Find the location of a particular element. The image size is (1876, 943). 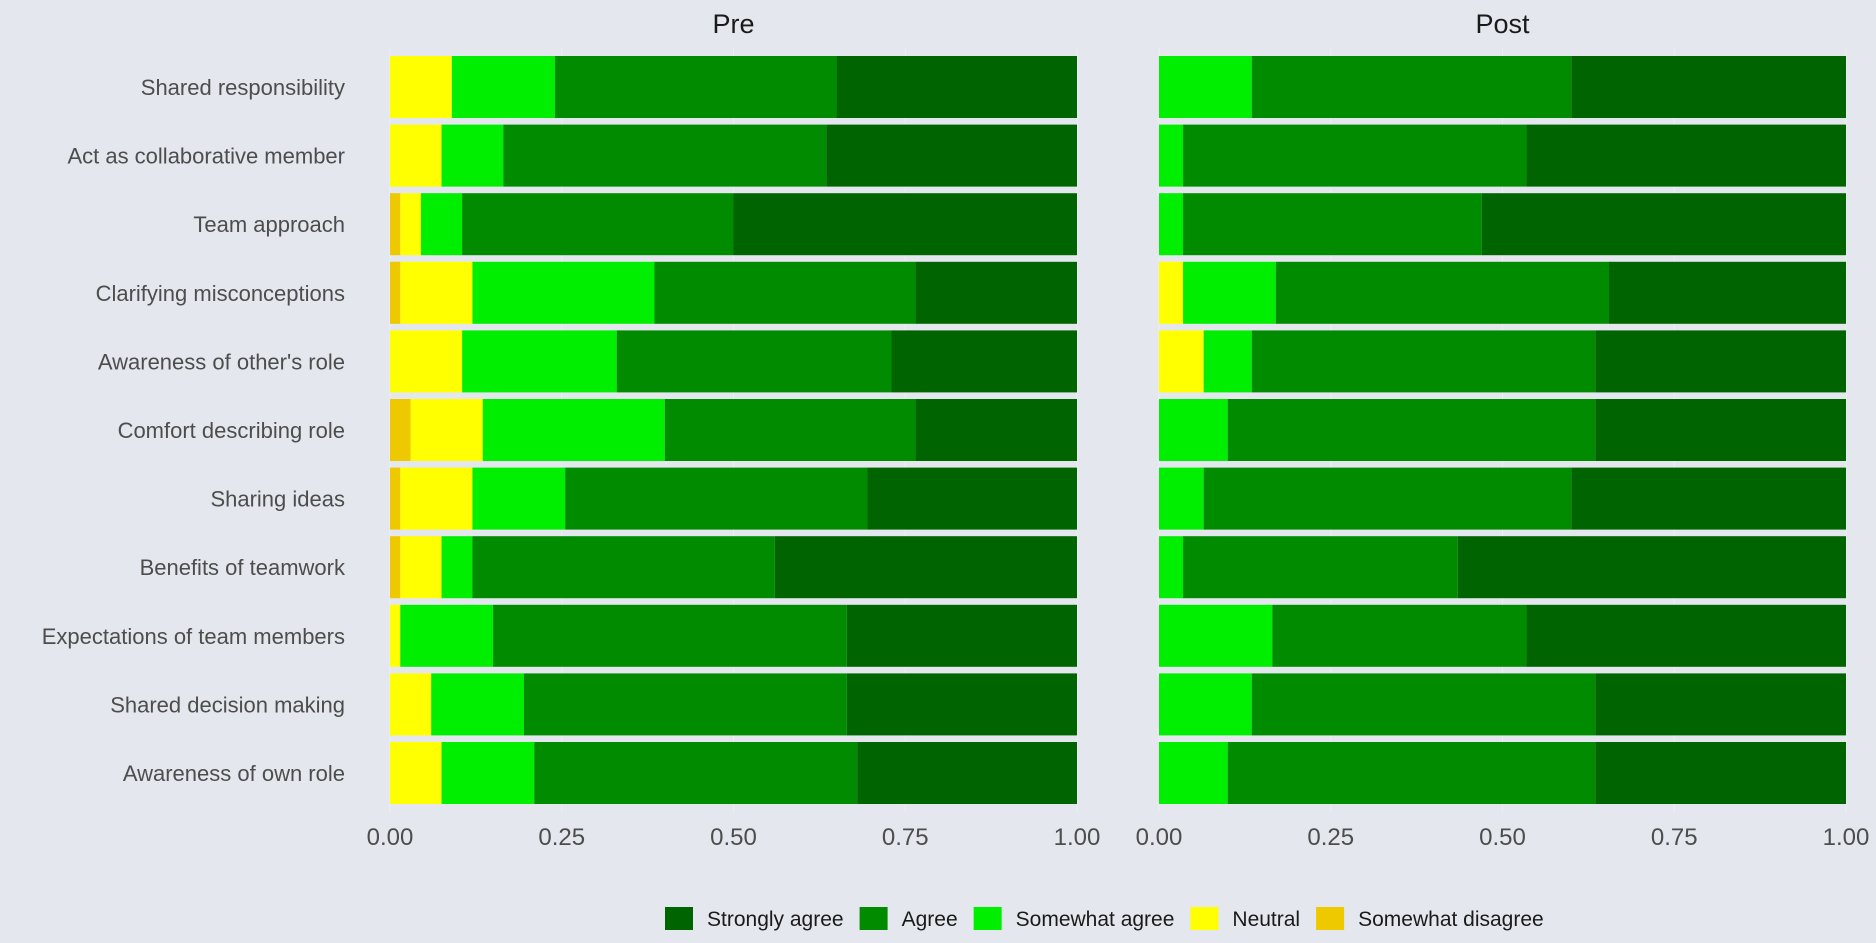

legend-swatch-strongly-agree is located at coordinates (679, 918).